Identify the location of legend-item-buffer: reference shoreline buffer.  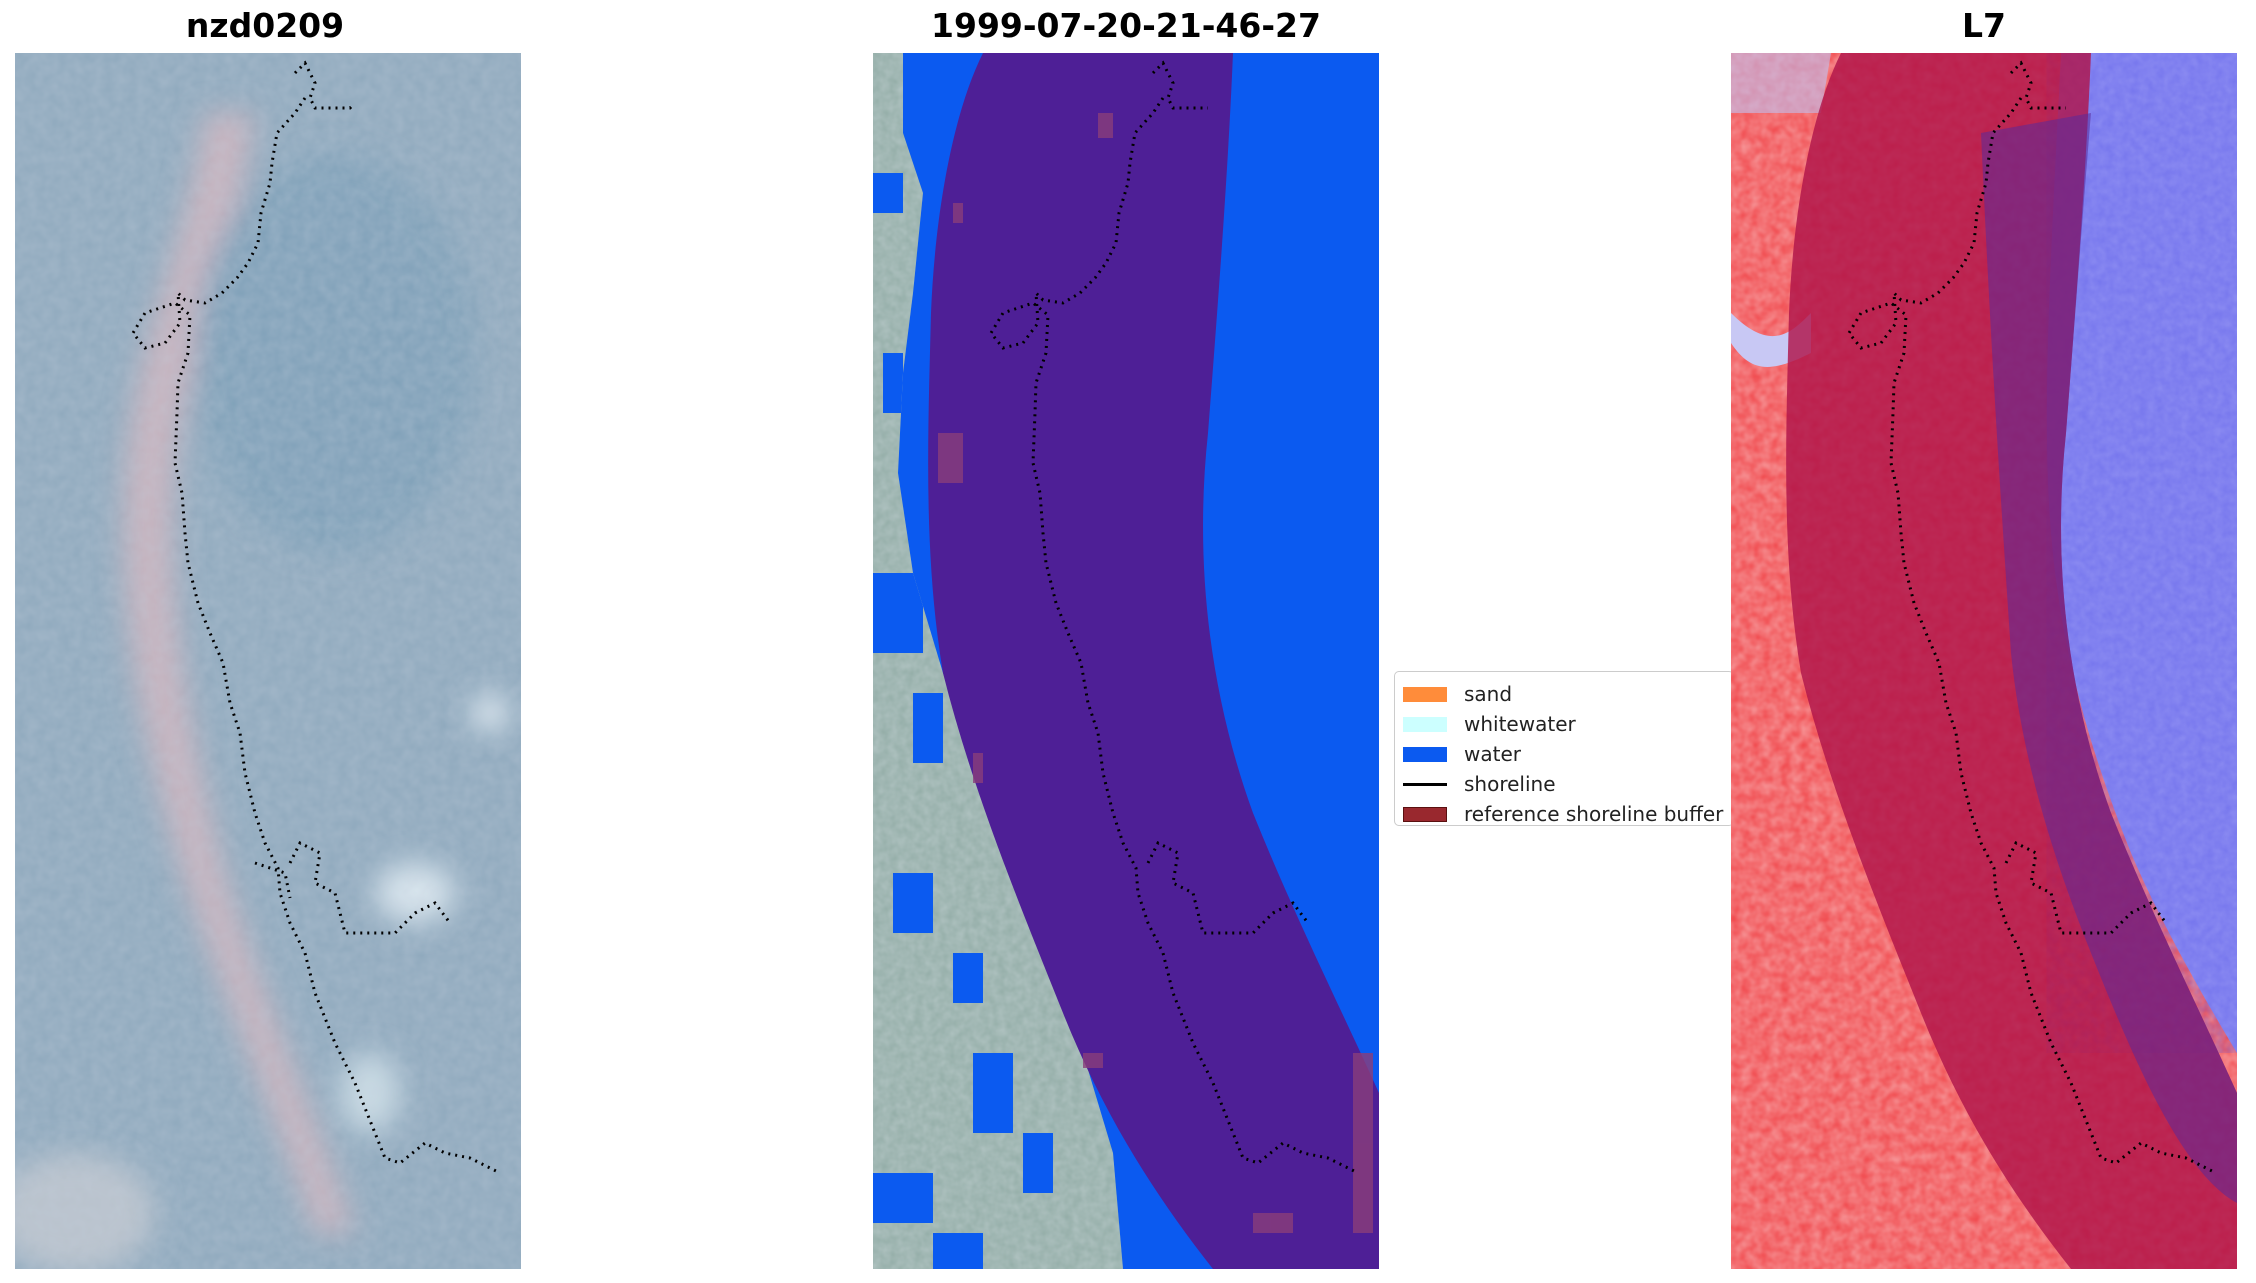
(1564, 814).